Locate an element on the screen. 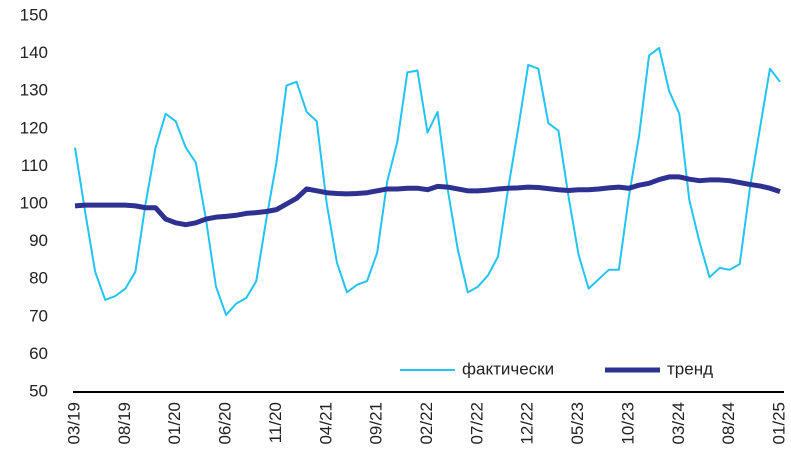  x-tick-label: 12/22 is located at coordinates (527, 423).